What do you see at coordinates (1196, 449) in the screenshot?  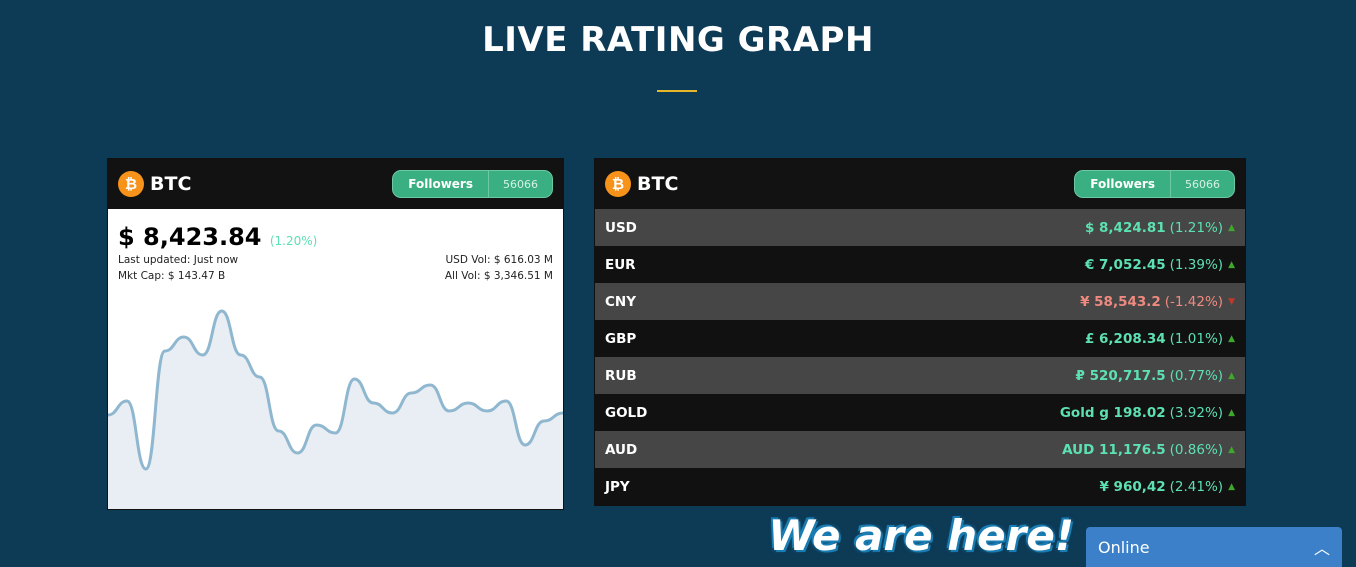 I see `rate-change: (0.86%)` at bounding box center [1196, 449].